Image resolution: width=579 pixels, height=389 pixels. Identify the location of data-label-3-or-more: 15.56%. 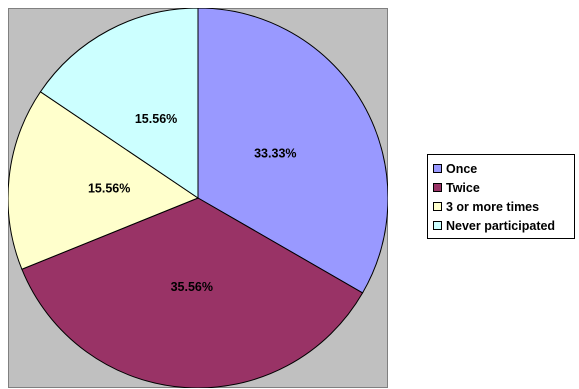
(109, 189).